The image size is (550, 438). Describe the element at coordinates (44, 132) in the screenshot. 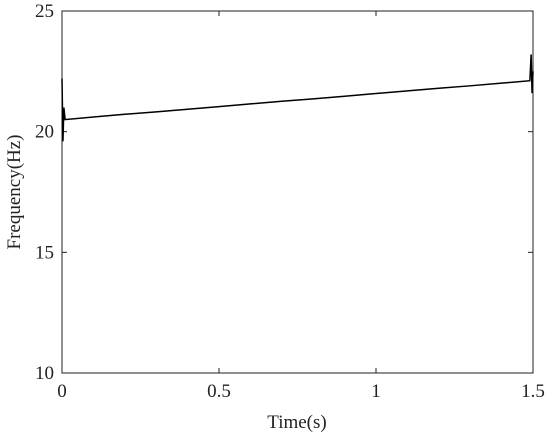

I see `y-tick-label: 20` at that location.